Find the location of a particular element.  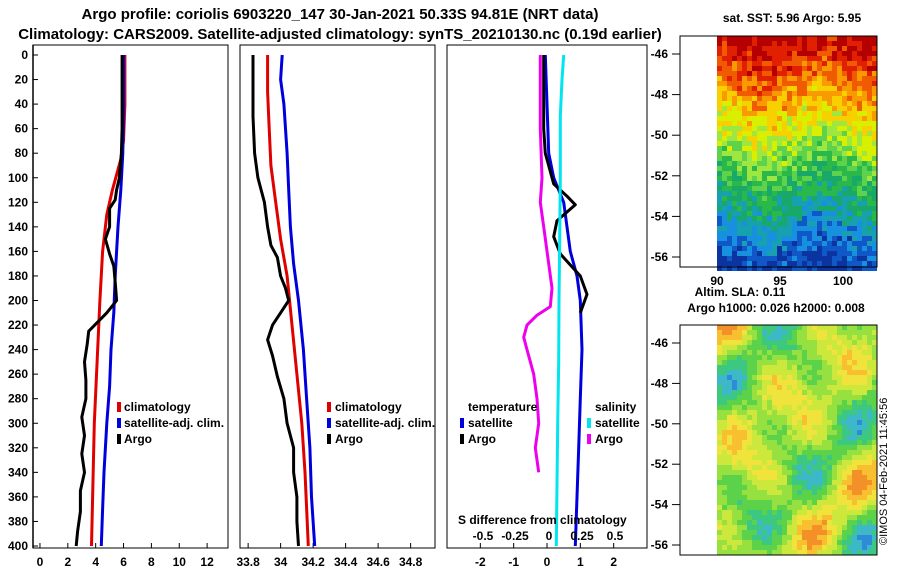

map-lat-label: -46 is located at coordinates (660, 54).